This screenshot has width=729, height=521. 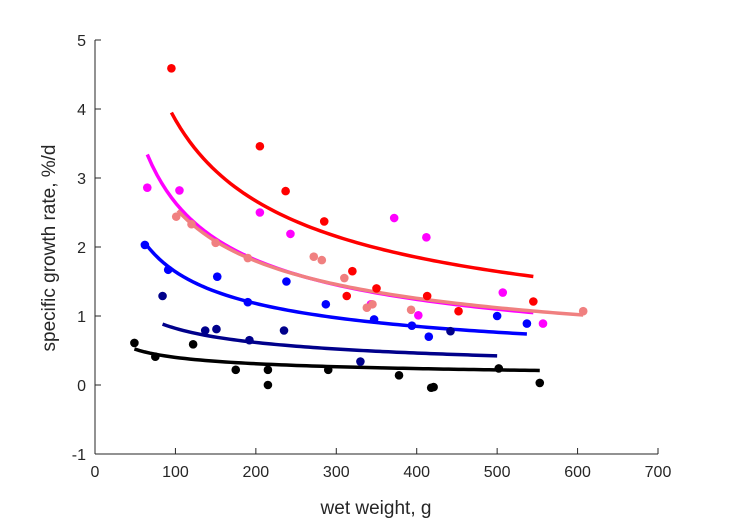 I want to click on x-tick-label: 700, so click(x=658, y=472).